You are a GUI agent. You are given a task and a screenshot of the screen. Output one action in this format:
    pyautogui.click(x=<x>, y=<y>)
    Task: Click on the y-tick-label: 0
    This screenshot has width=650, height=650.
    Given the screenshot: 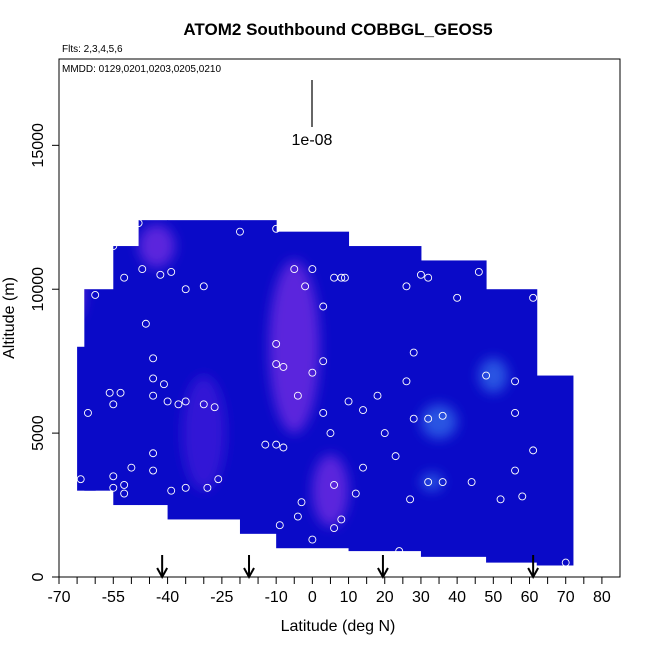 What is the action you would take?
    pyautogui.click(x=38, y=576)
    